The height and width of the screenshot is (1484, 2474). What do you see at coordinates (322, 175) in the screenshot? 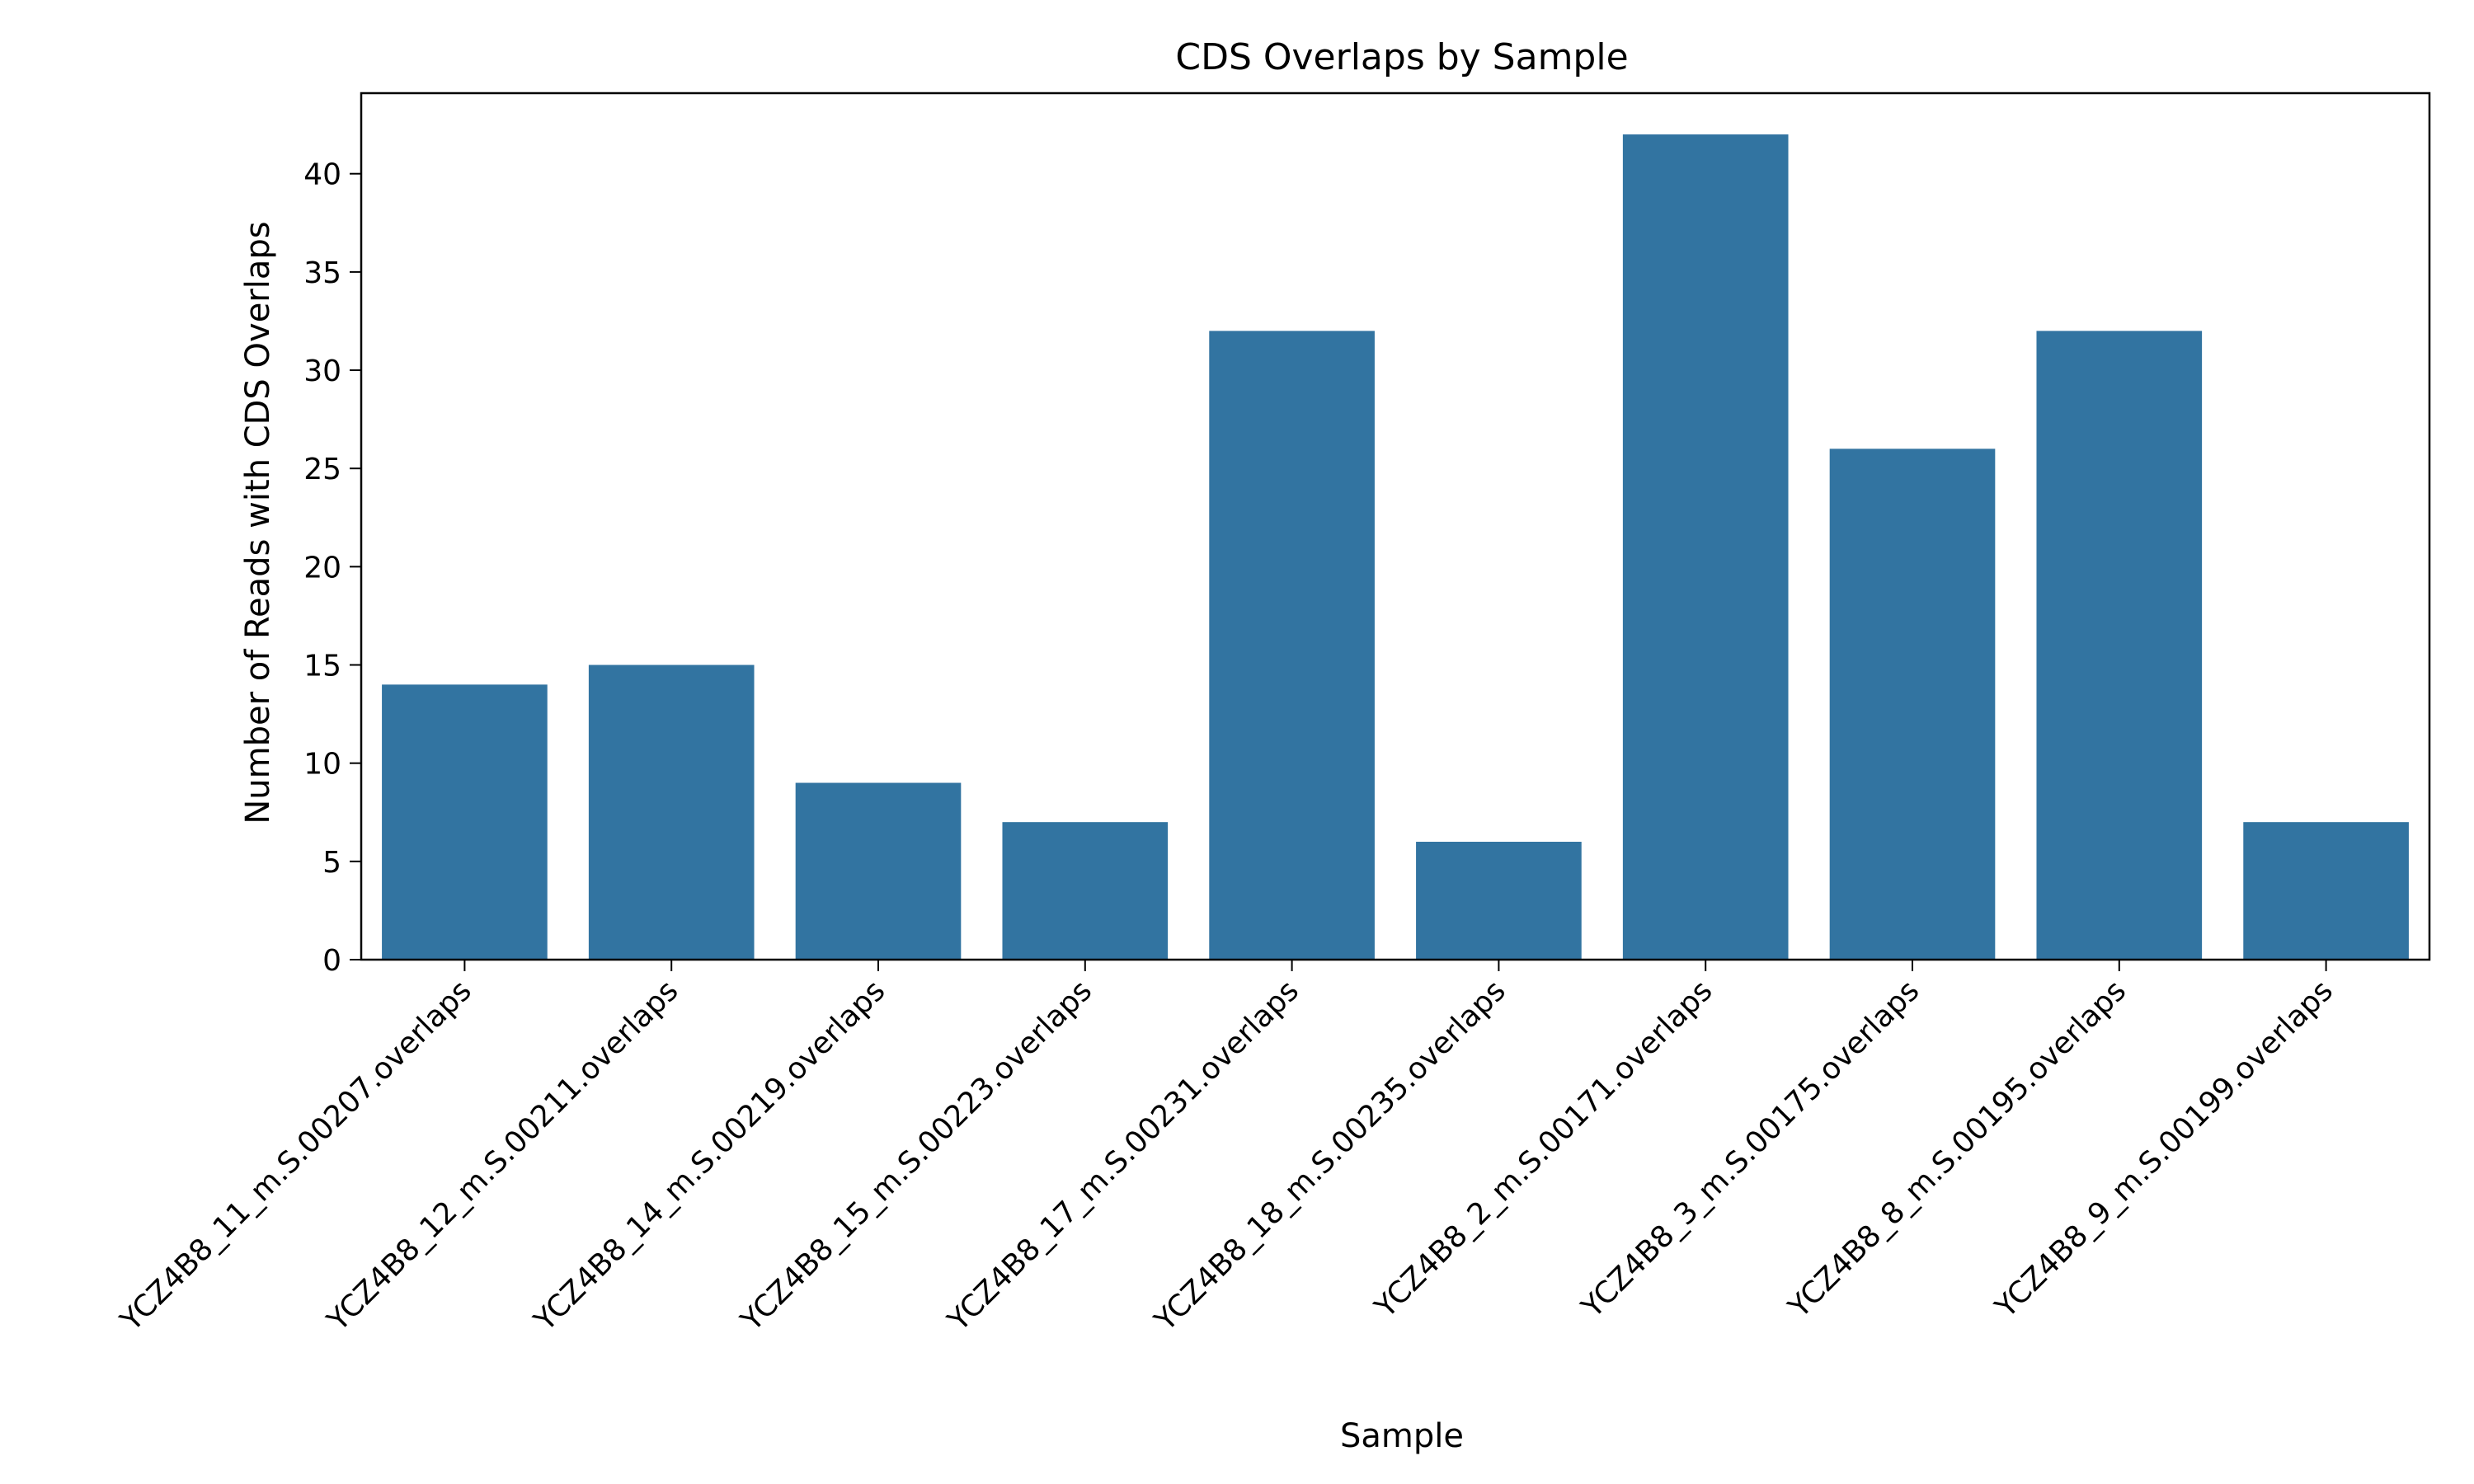
I see `y-tick-label: 40` at bounding box center [322, 175].